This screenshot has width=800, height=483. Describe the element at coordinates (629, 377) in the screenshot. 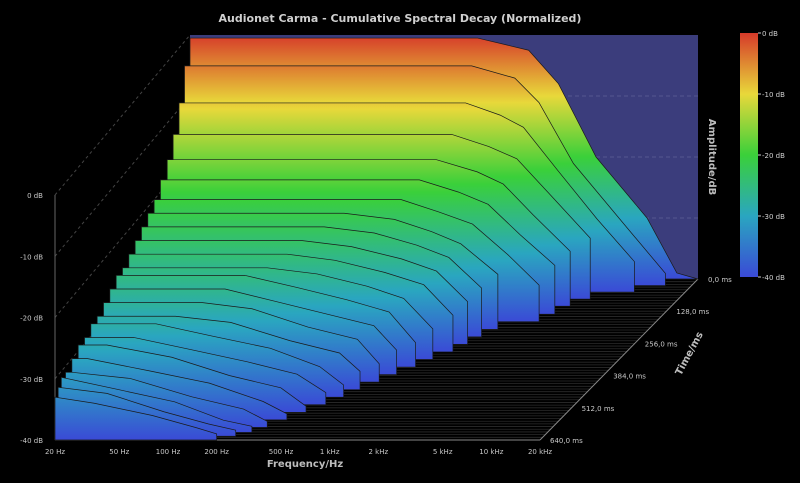

I see `z-tick-label: 384,0 ms` at that location.